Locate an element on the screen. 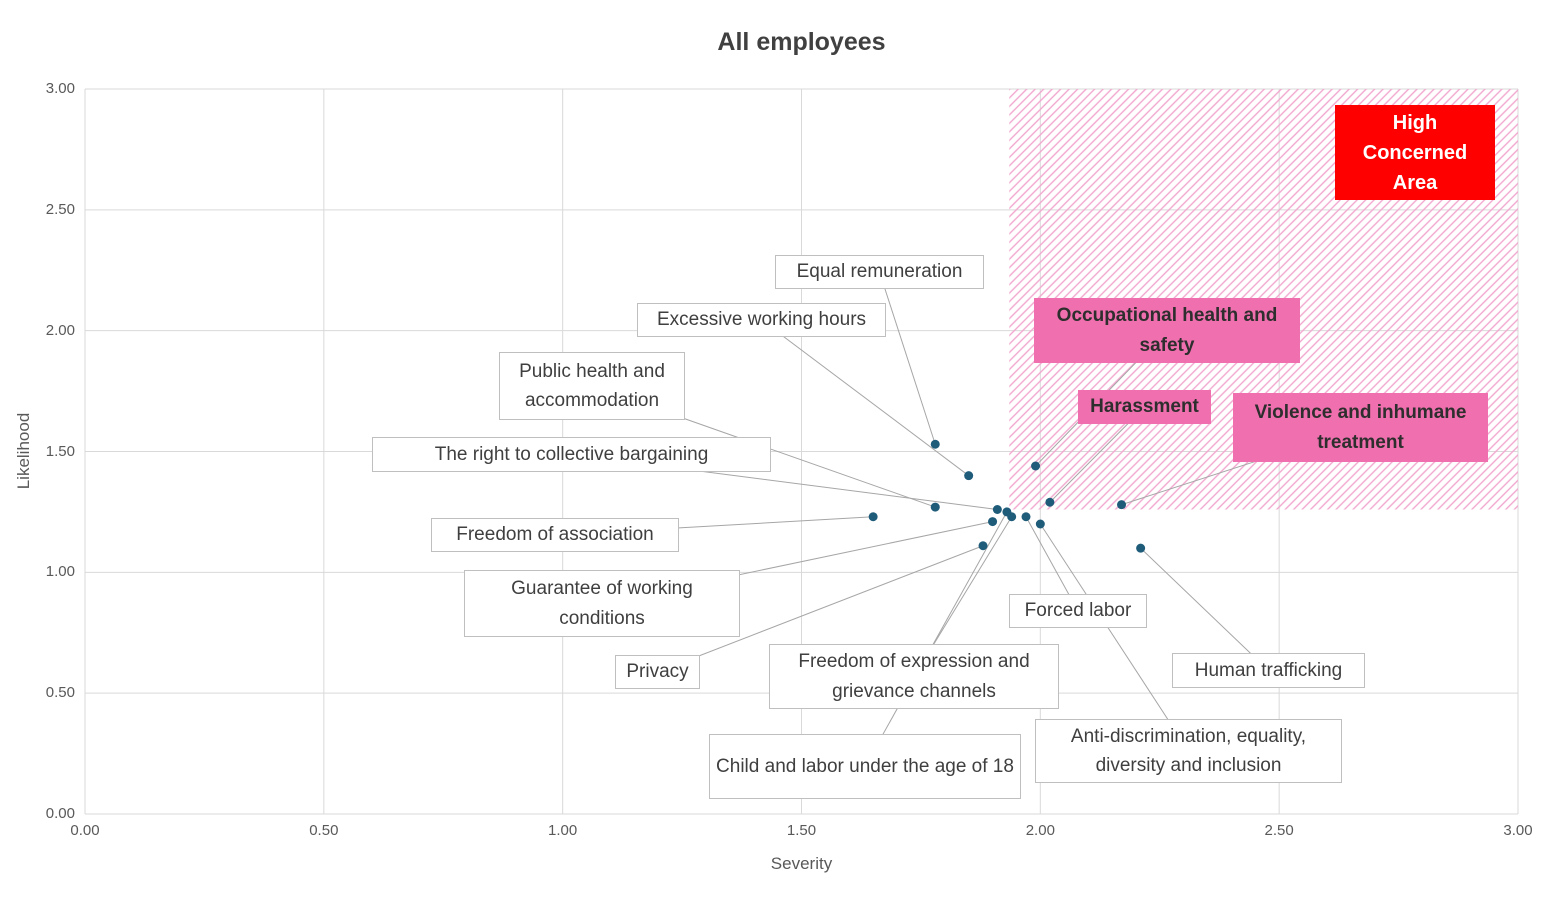  point-label: Violence and inhumane treatment is located at coordinates (1360, 427).